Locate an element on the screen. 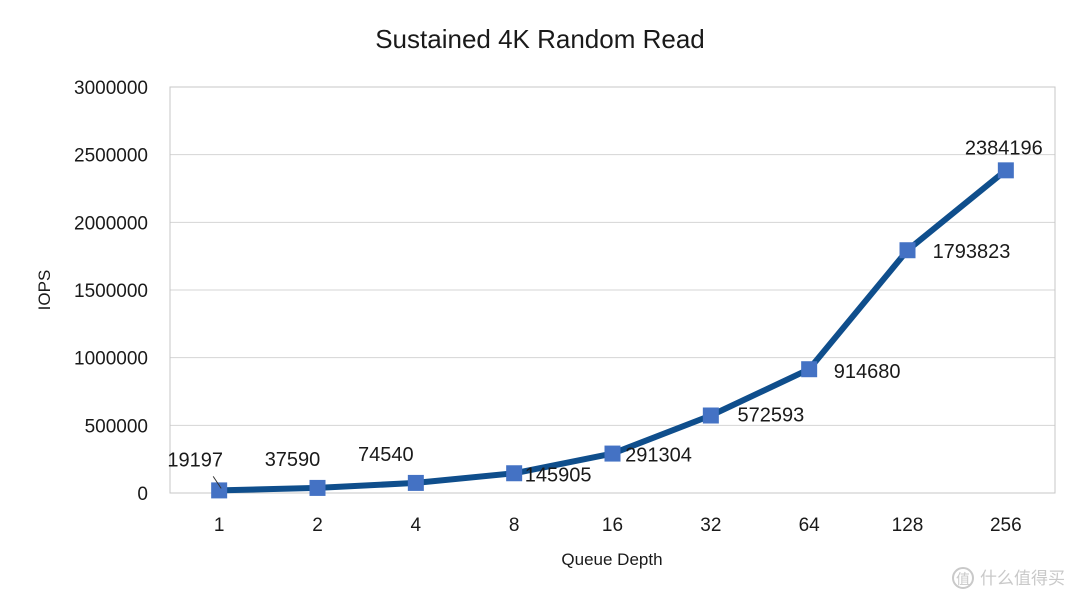 Image resolution: width=1080 pixels, height=601 pixels. data-label: 572593 is located at coordinates (770, 416).